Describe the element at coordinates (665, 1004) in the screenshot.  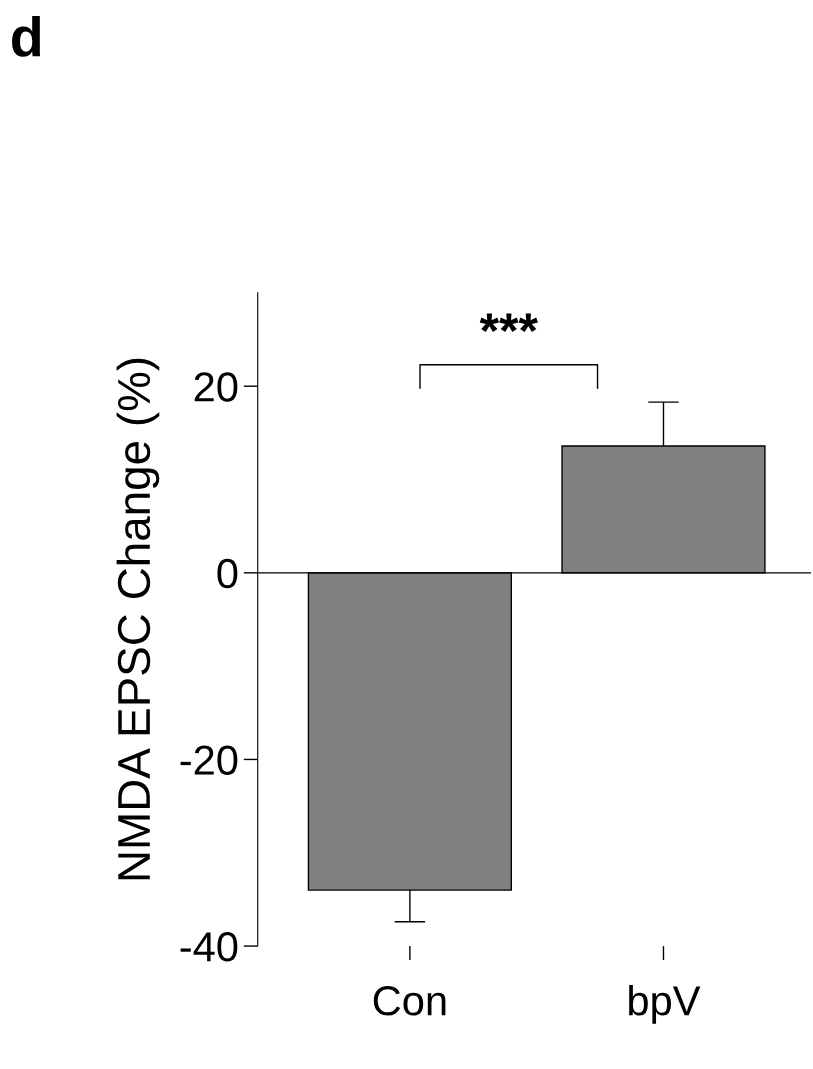
I see `x-tick-label: bpV` at that location.